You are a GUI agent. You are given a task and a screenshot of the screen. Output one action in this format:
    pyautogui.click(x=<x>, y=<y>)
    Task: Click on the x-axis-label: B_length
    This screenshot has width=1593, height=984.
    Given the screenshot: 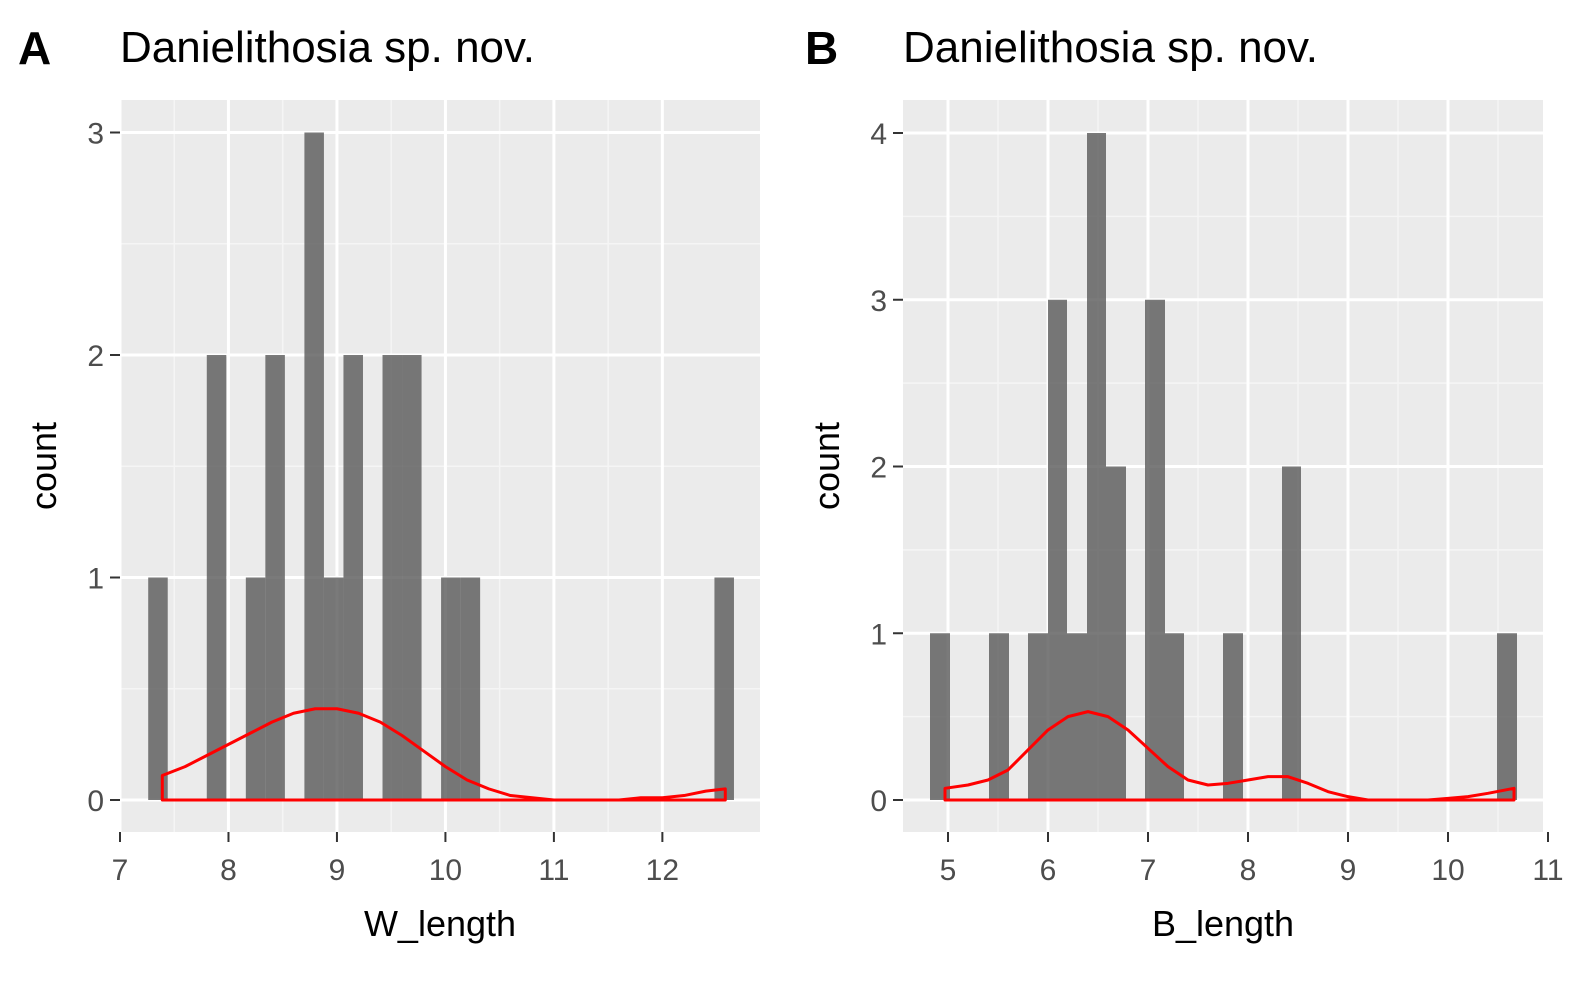 What is the action you would take?
    pyautogui.click(x=1223, y=923)
    